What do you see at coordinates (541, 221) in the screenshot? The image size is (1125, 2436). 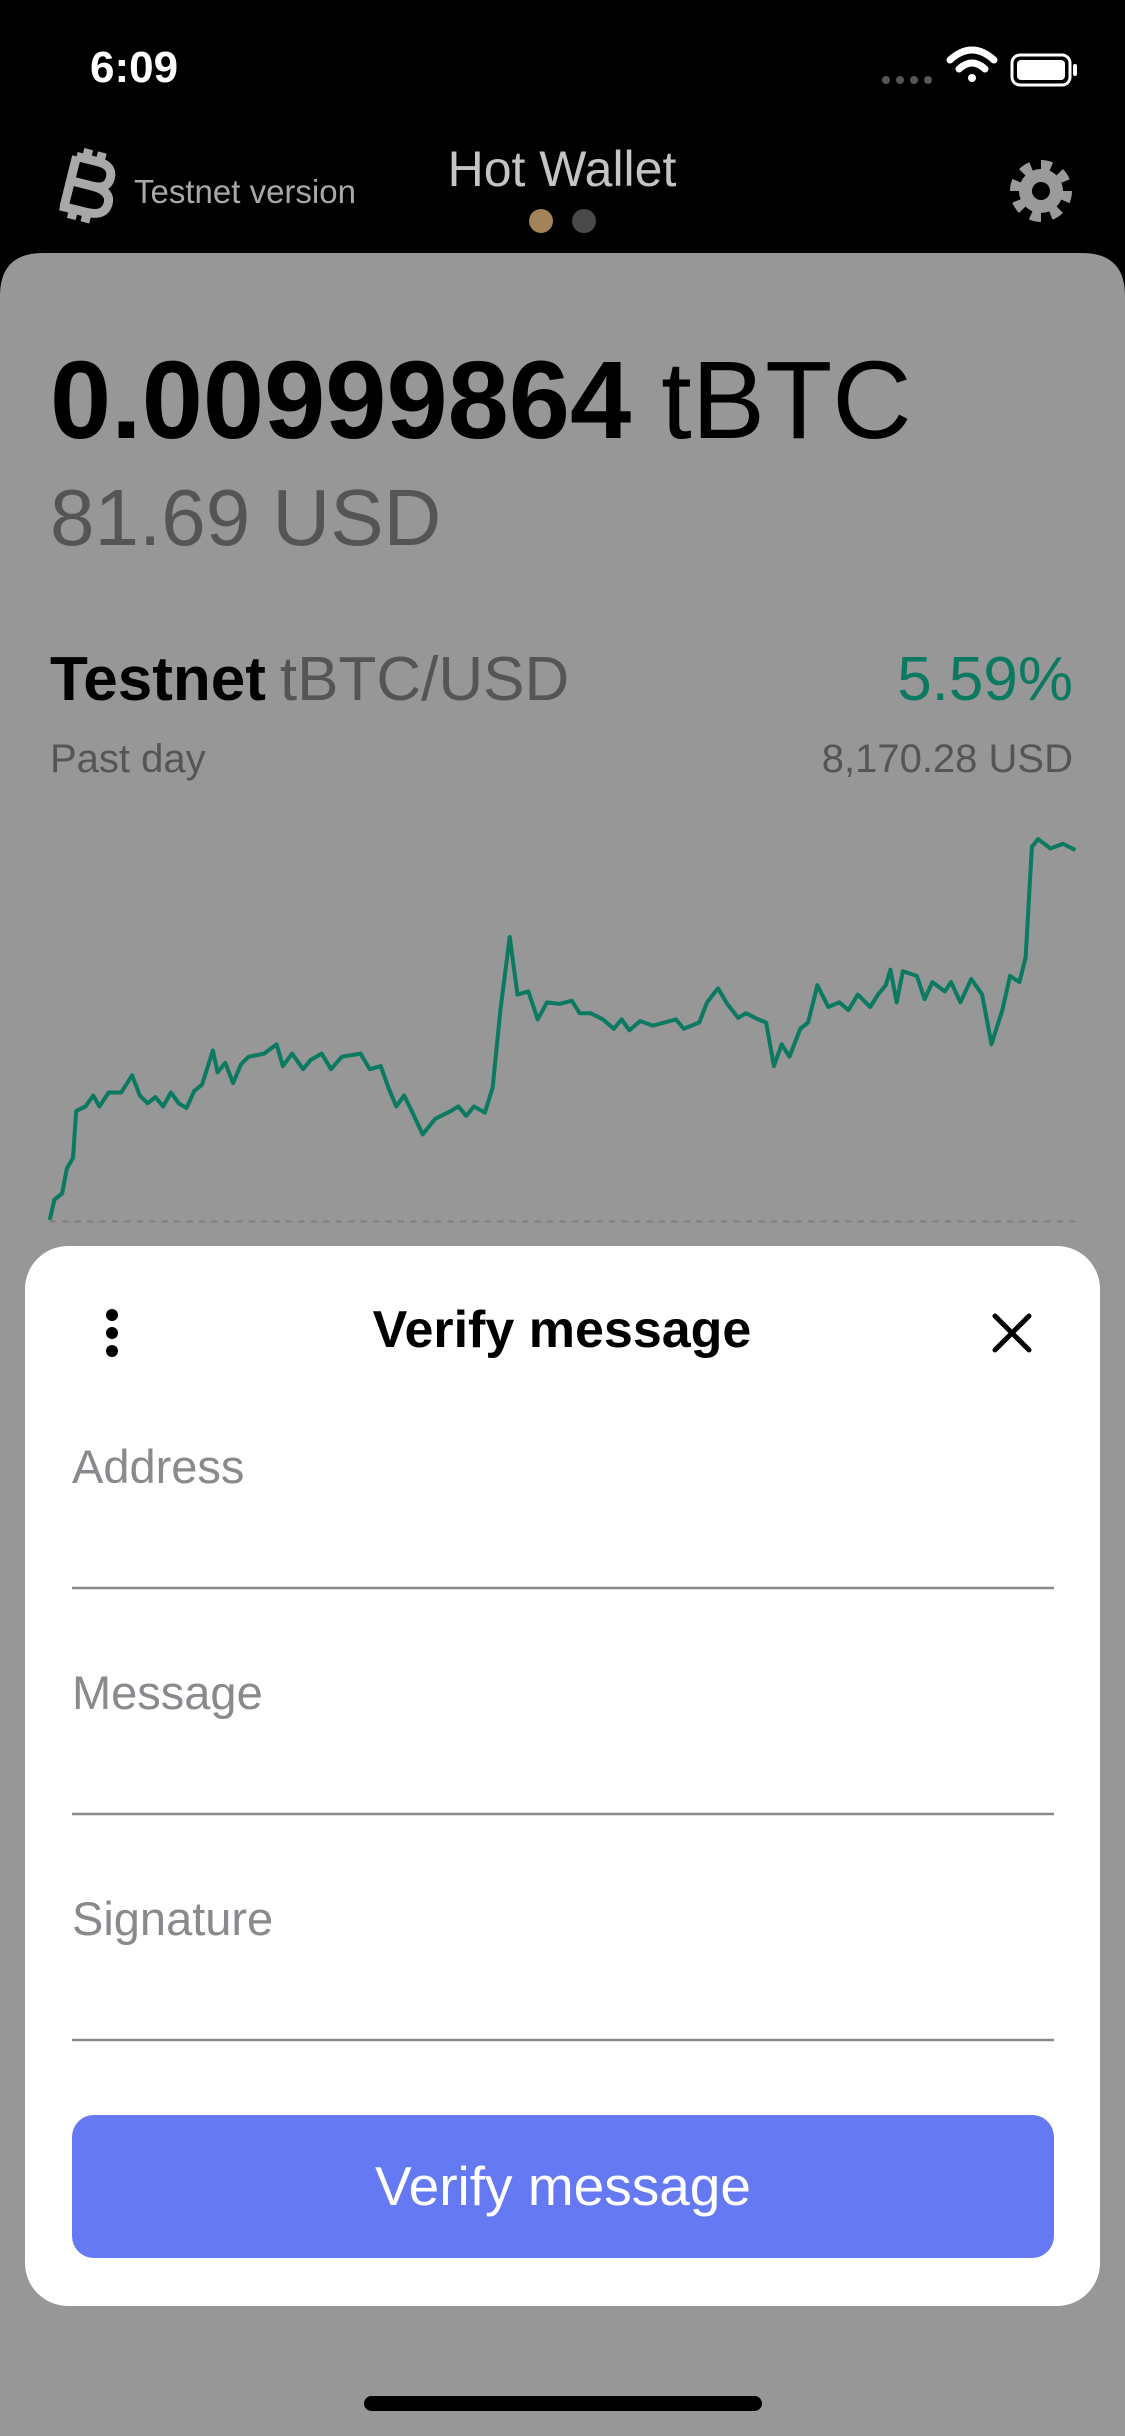 I see `page-dot-active` at bounding box center [541, 221].